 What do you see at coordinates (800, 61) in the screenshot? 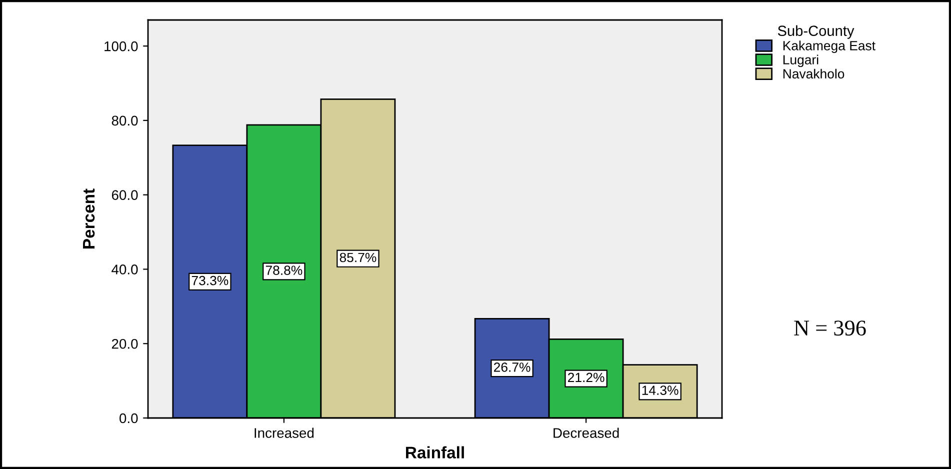
I see `legend-label: Lugari` at bounding box center [800, 61].